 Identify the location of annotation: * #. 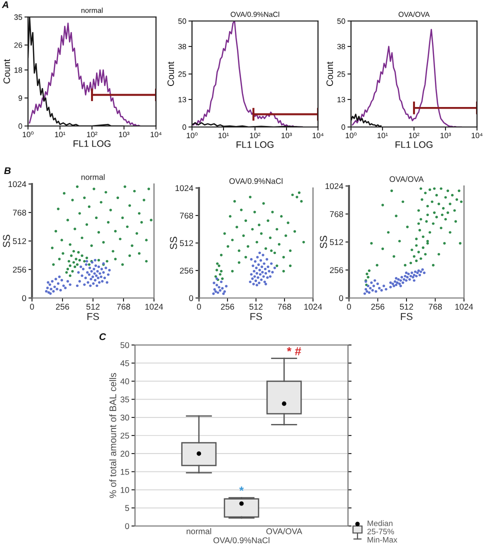
(294, 351).